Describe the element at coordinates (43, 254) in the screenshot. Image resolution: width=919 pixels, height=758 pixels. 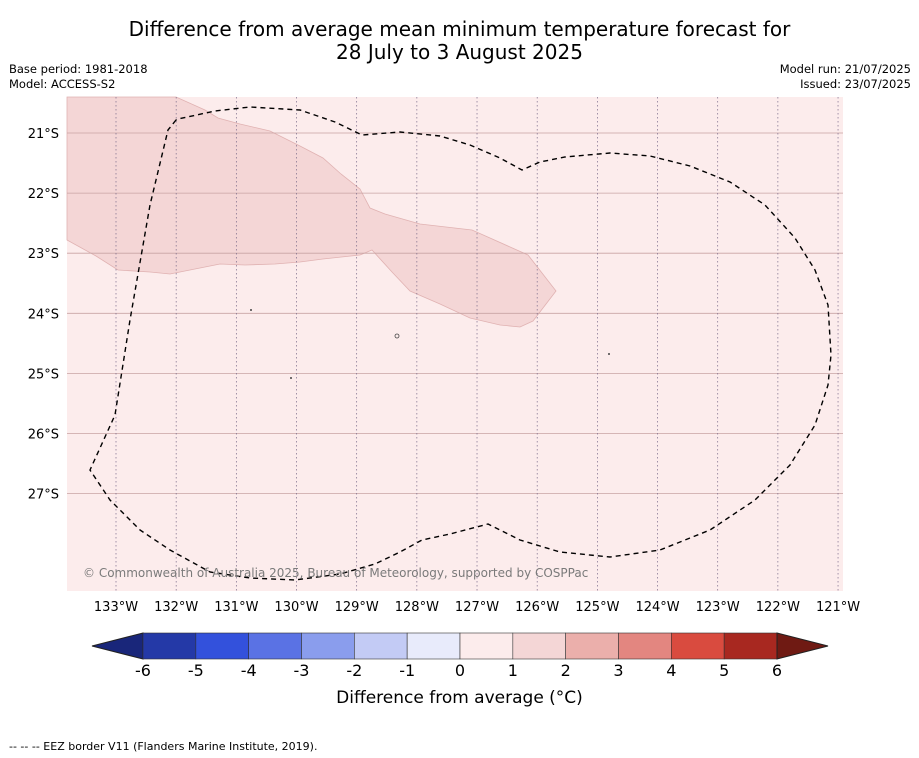
I see `latitude-label: 23°S` at that location.